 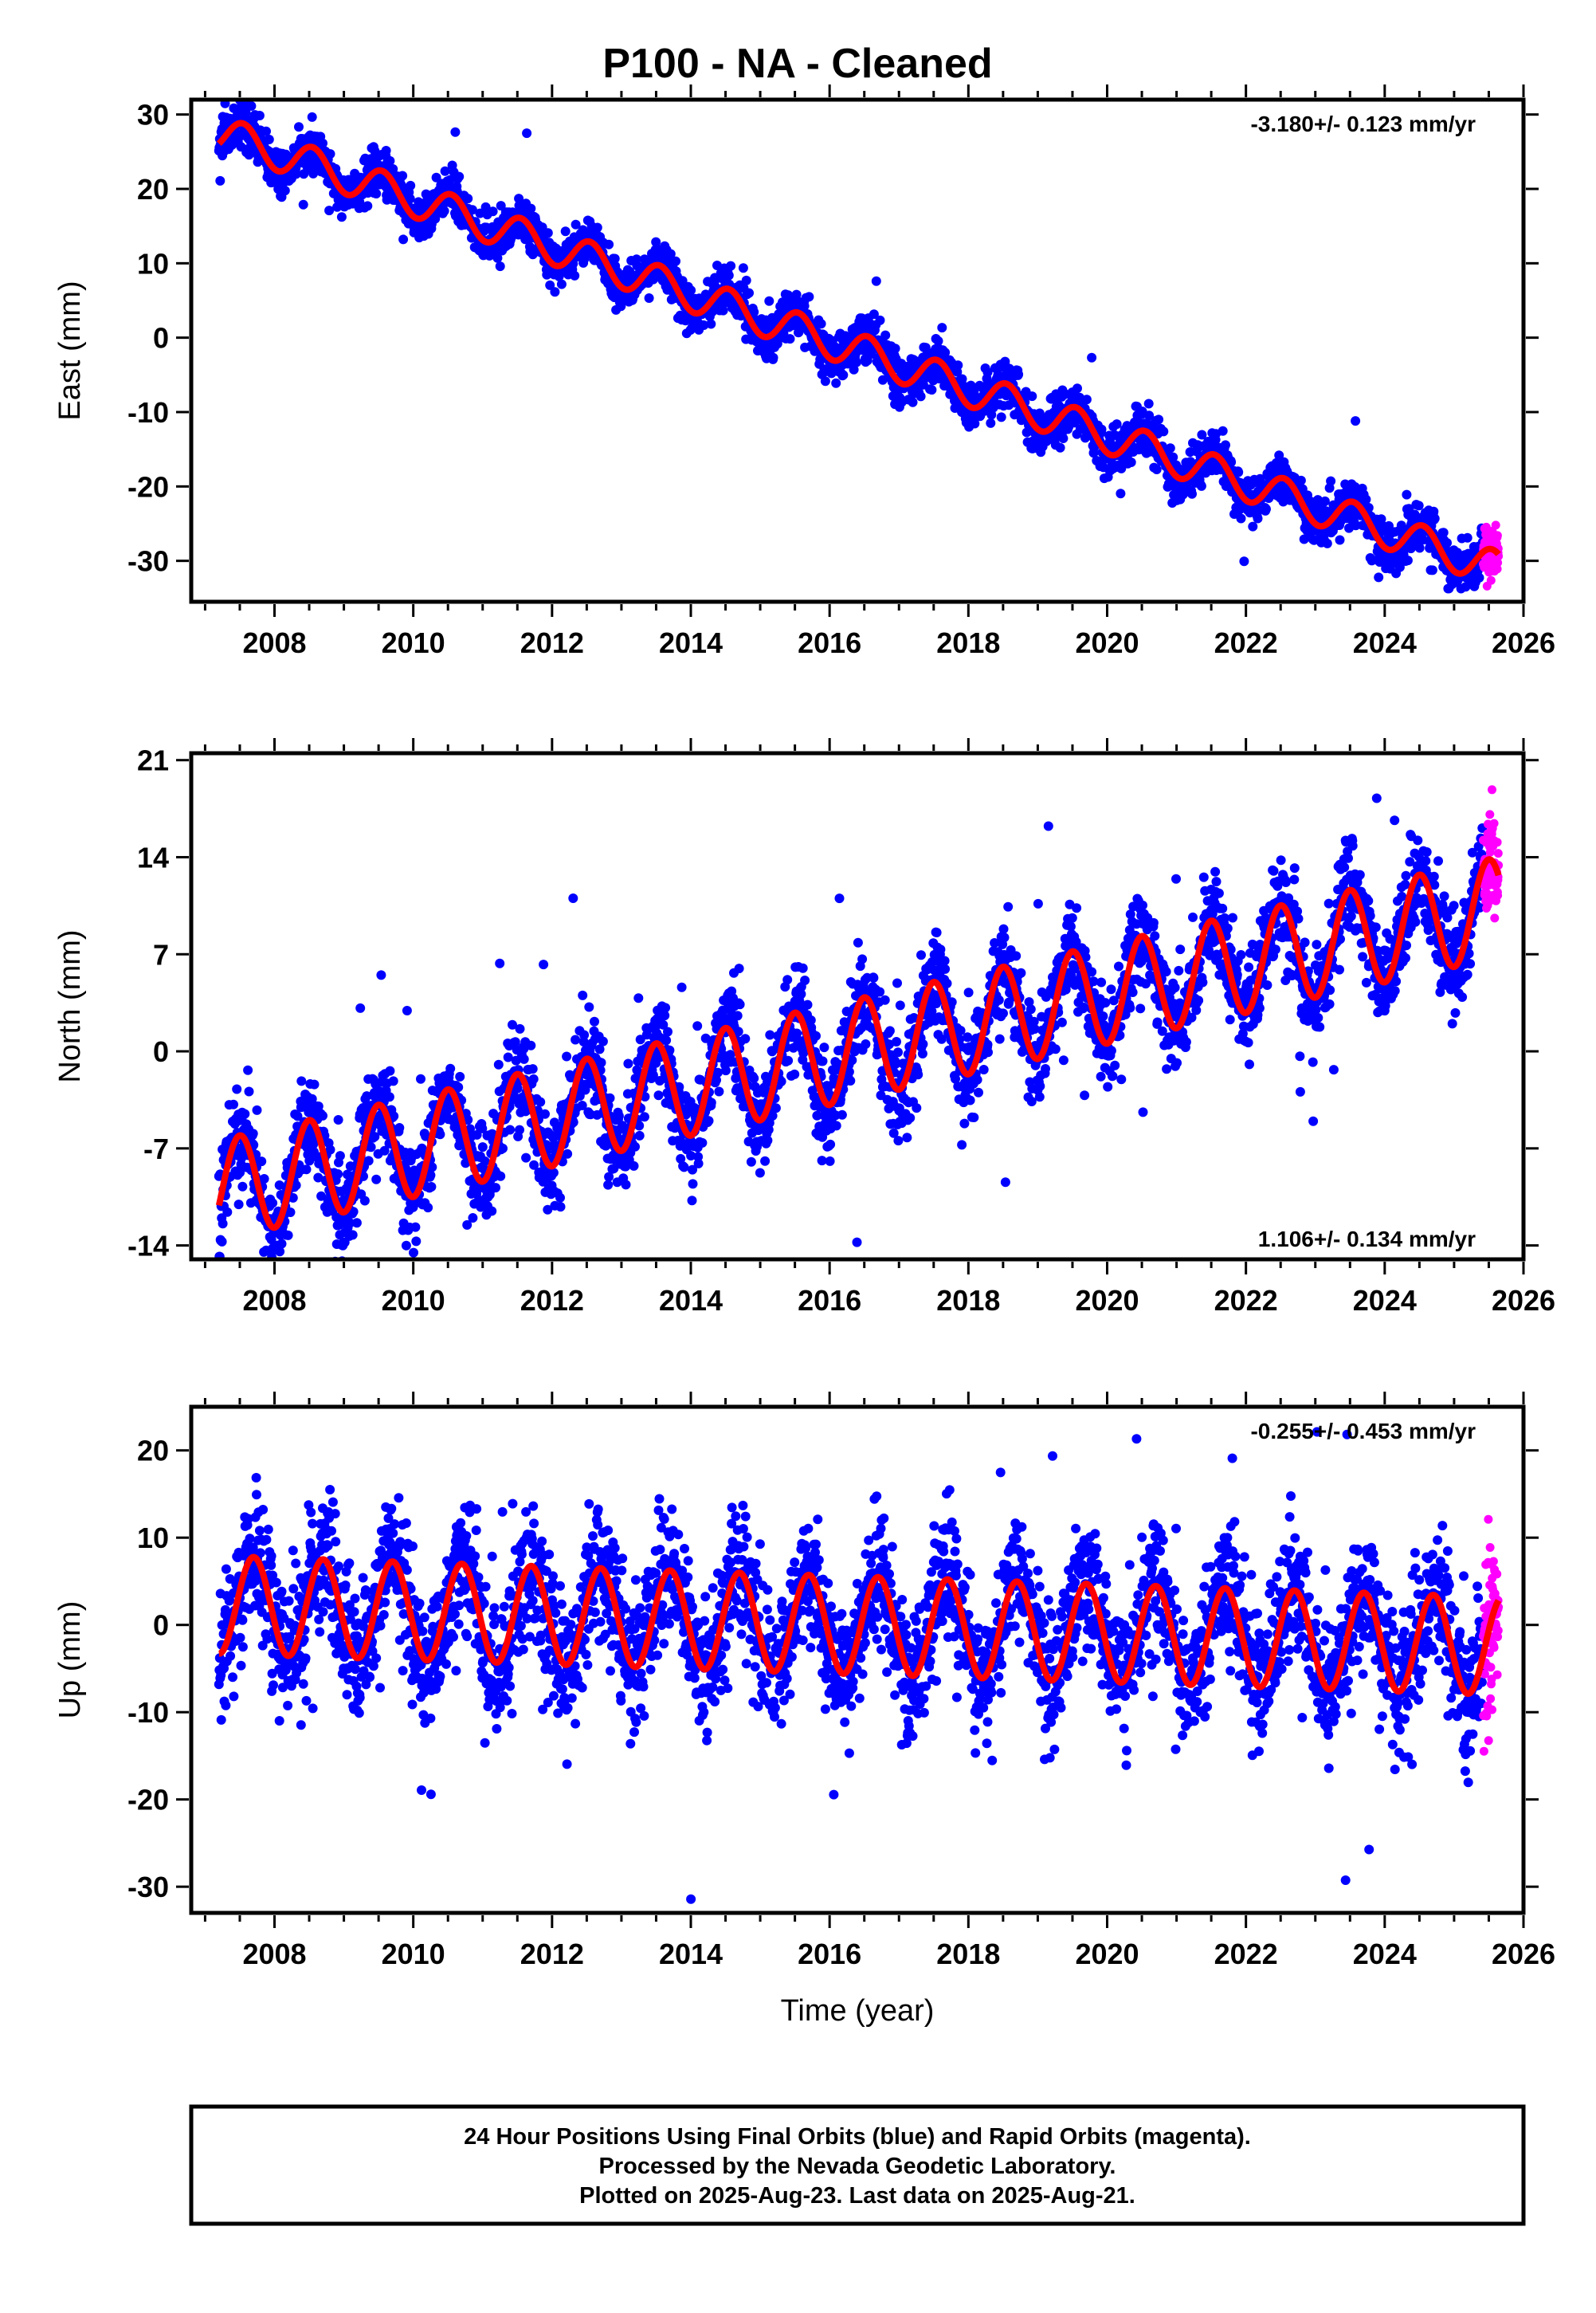 I want to click on x-tick-label: 2026, so click(x=1524, y=642).